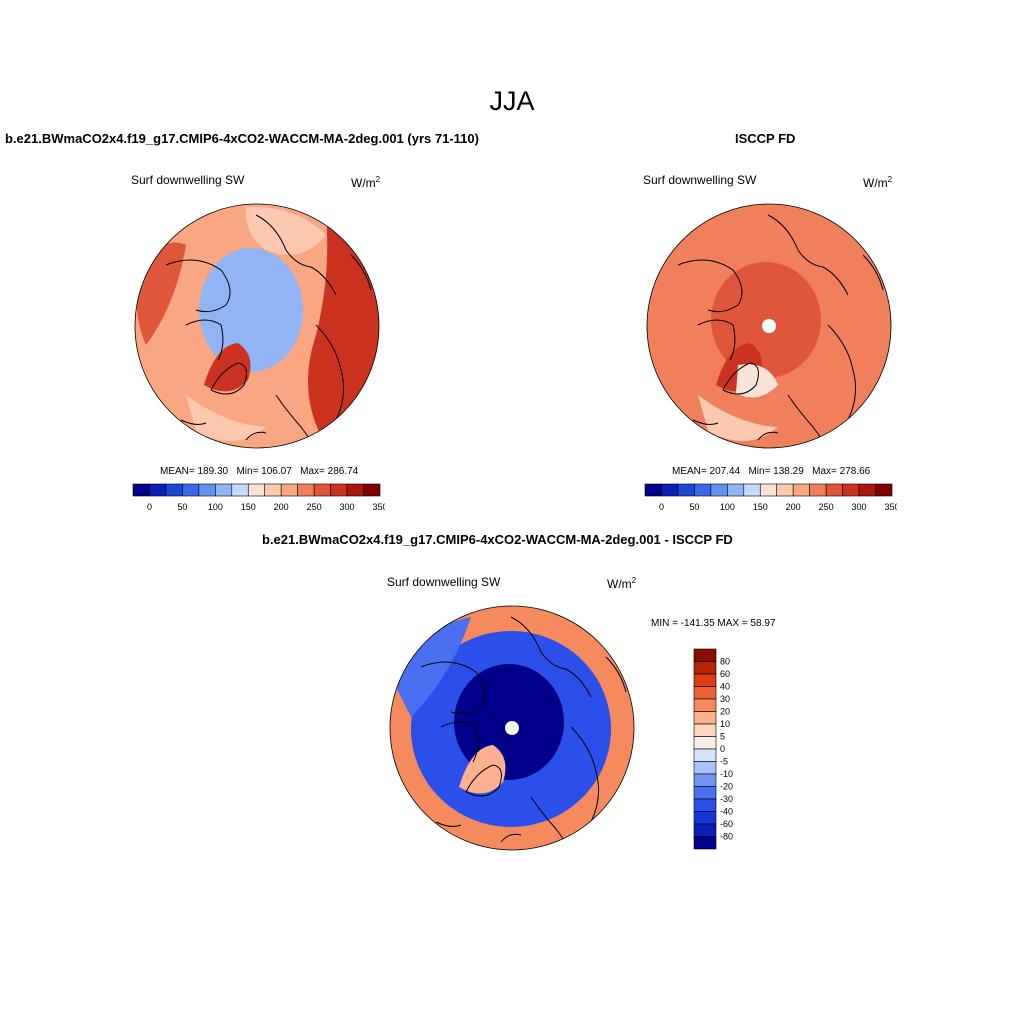 The width and height of the screenshot is (1024, 1024). I want to click on colorbar-tick-label: -40, so click(726, 812).